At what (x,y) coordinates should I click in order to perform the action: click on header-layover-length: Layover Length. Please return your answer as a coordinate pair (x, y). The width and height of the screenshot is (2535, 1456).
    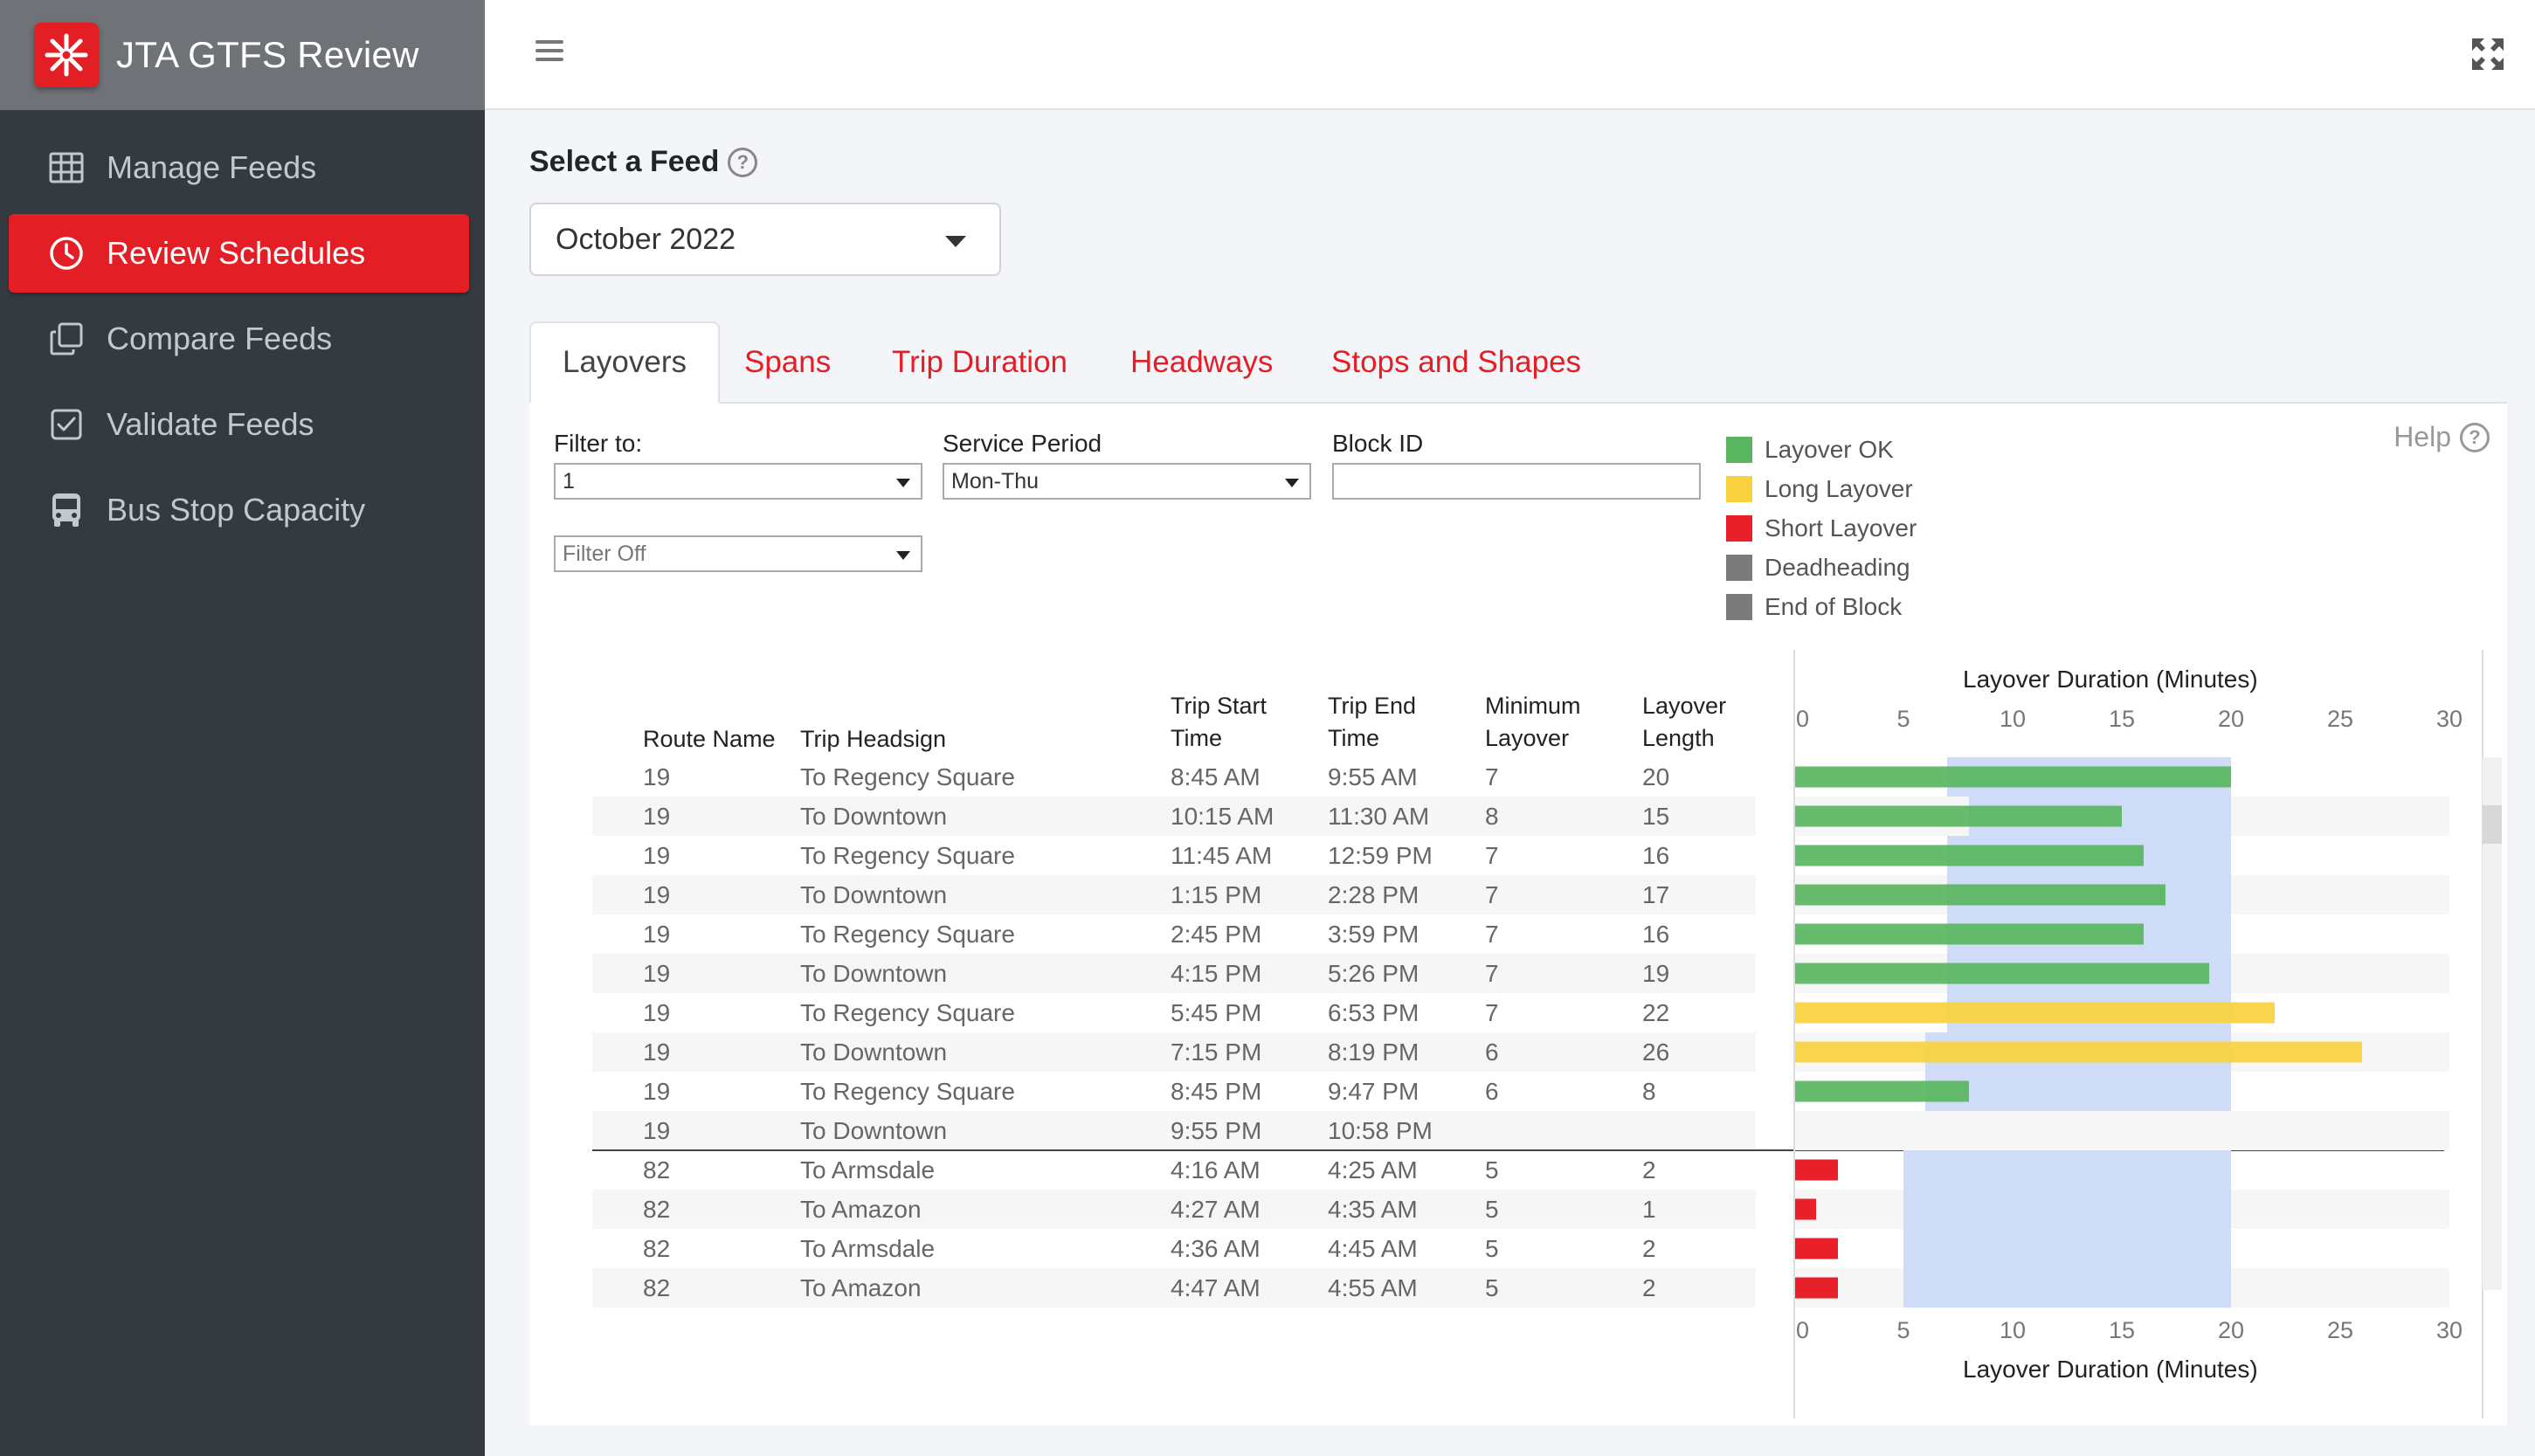
    Looking at the image, I should click on (1684, 722).